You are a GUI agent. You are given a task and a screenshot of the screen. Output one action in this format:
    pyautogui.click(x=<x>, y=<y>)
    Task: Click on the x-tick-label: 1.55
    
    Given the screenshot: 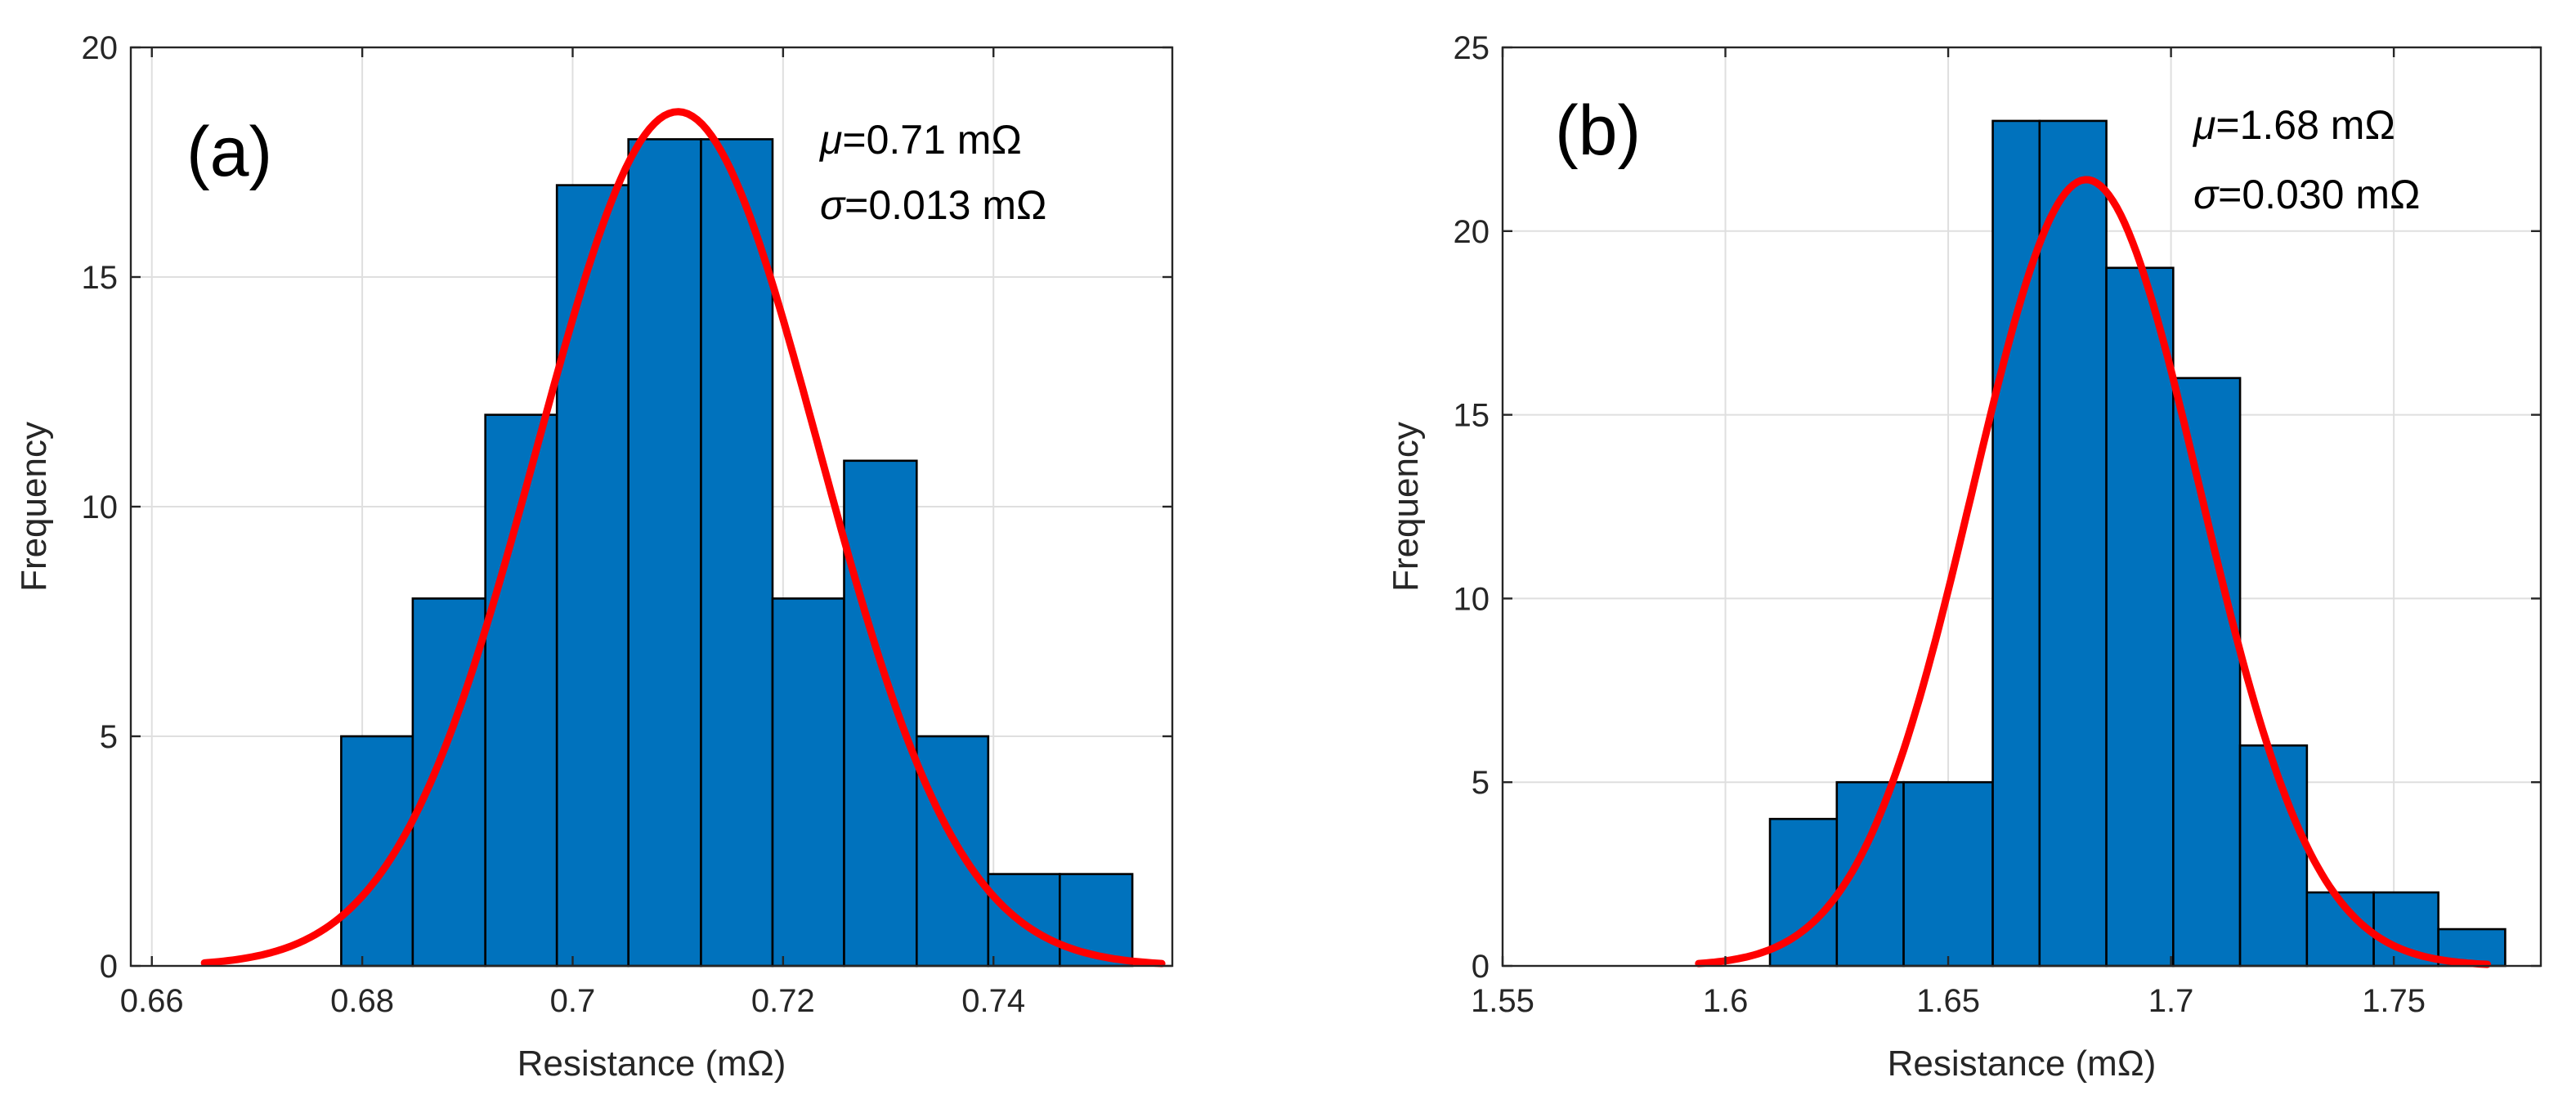 What is the action you would take?
    pyautogui.click(x=1503, y=1001)
    